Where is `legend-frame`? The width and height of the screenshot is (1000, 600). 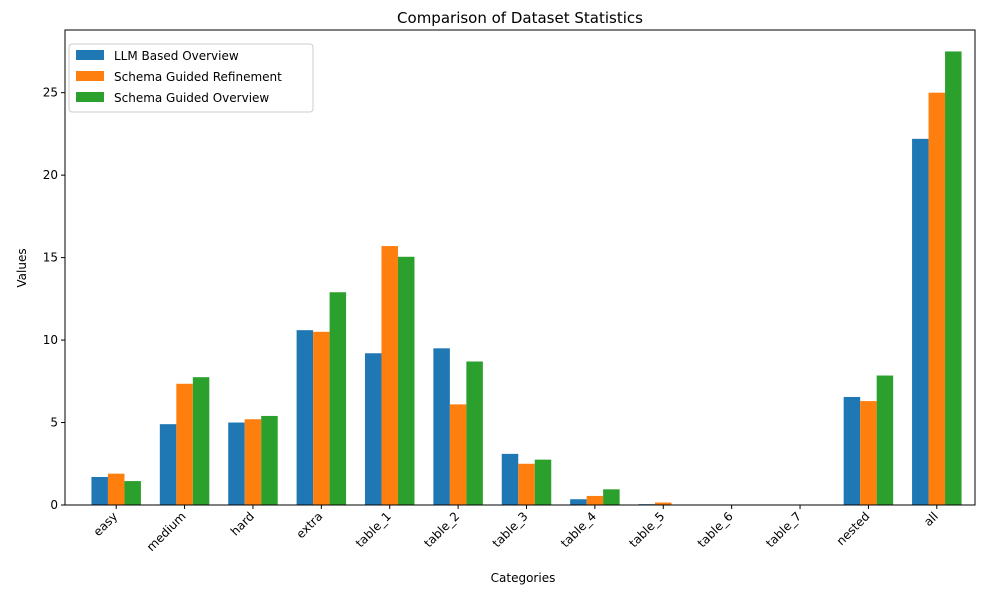 legend-frame is located at coordinates (191, 78).